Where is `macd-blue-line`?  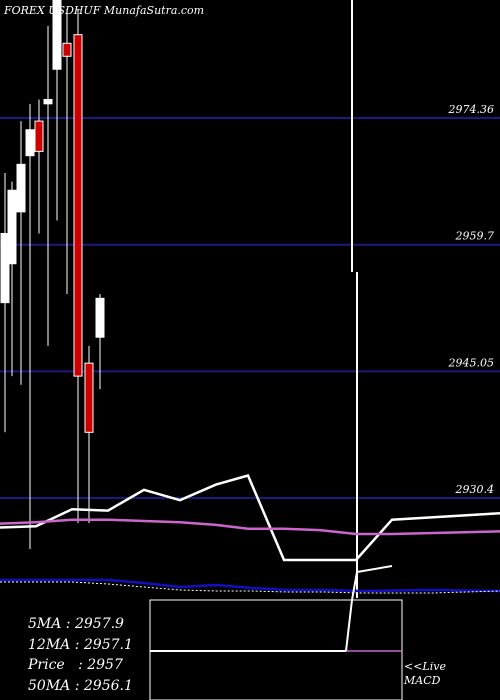 macd-blue-line is located at coordinates (250, 585).